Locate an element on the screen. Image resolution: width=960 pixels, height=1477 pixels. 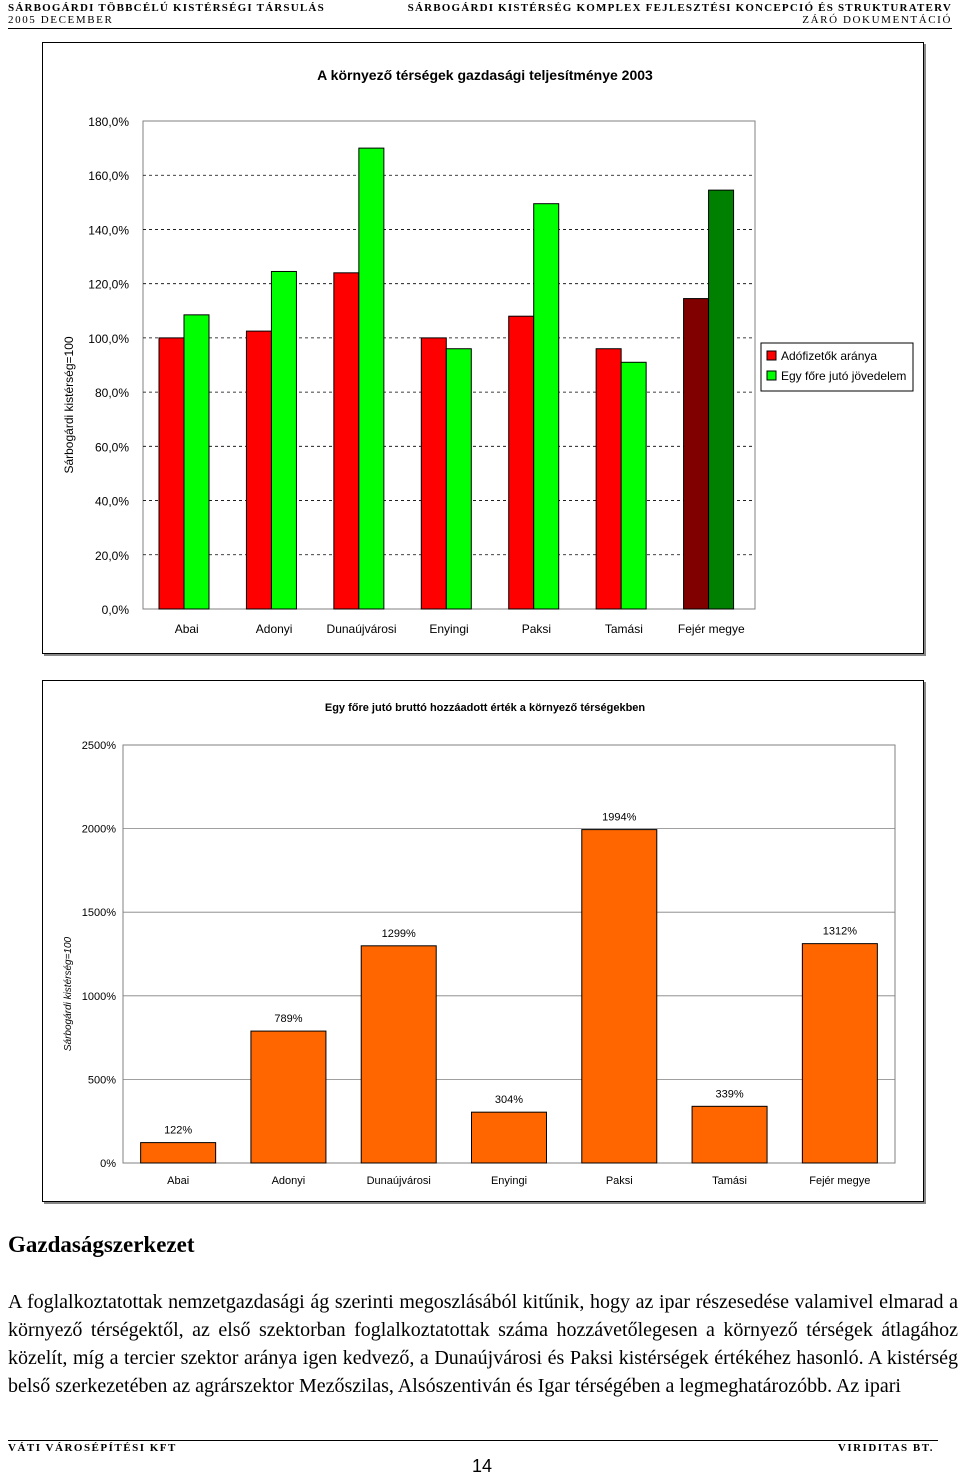
page-number: 14 is located at coordinates (482, 1466).